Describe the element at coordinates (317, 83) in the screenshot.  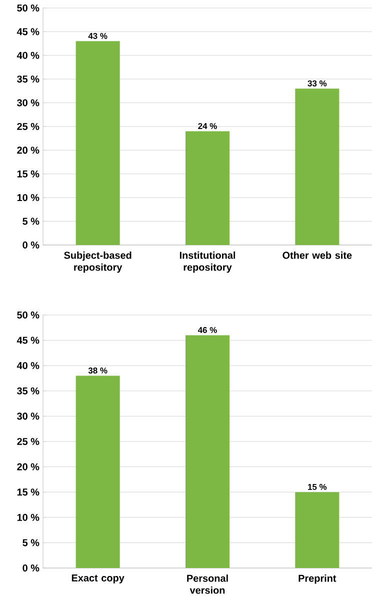
I see `data-label: 33 %` at that location.